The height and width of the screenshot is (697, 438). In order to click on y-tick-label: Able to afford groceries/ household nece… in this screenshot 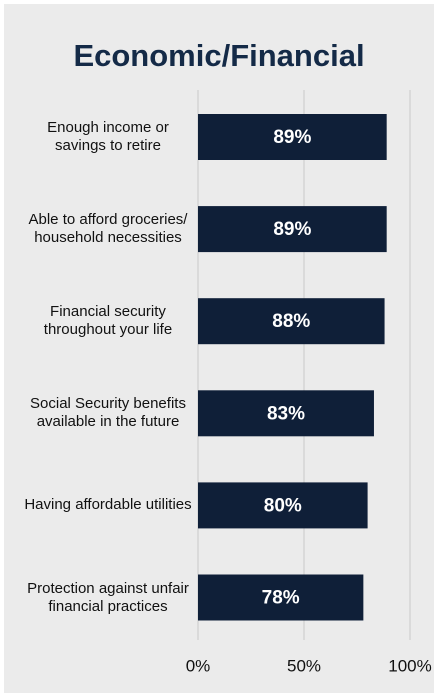, I will do `click(108, 229)`.